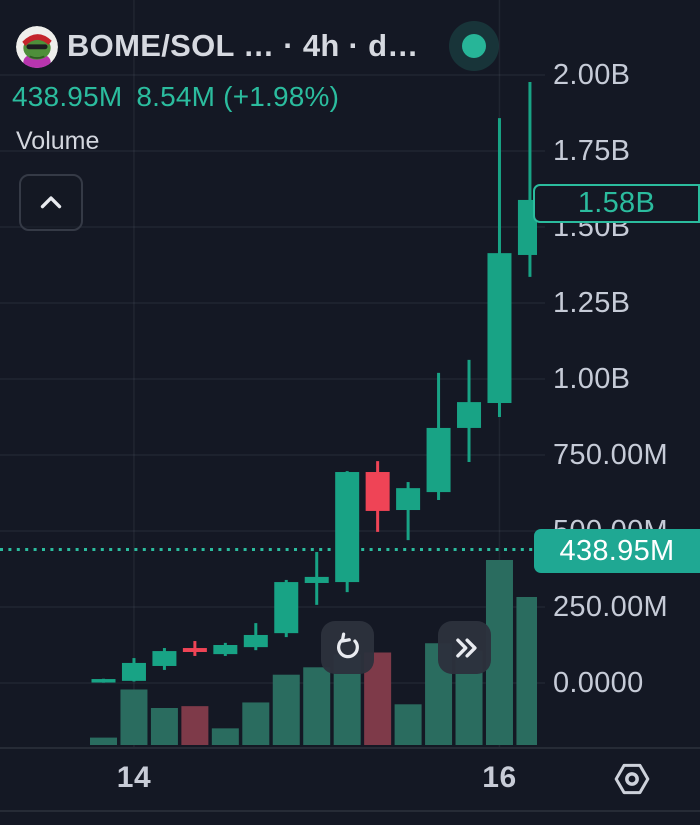 Image resolution: width=700 pixels, height=825 pixels. Describe the element at coordinates (67, 96) in the screenshot. I see `last-value: 438.95M` at that location.